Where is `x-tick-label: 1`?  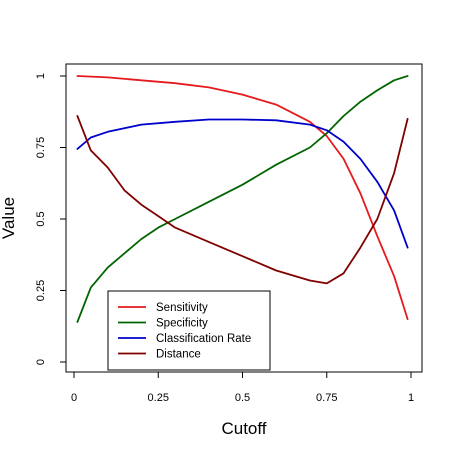
x-tick-label: 1 is located at coordinates (411, 398).